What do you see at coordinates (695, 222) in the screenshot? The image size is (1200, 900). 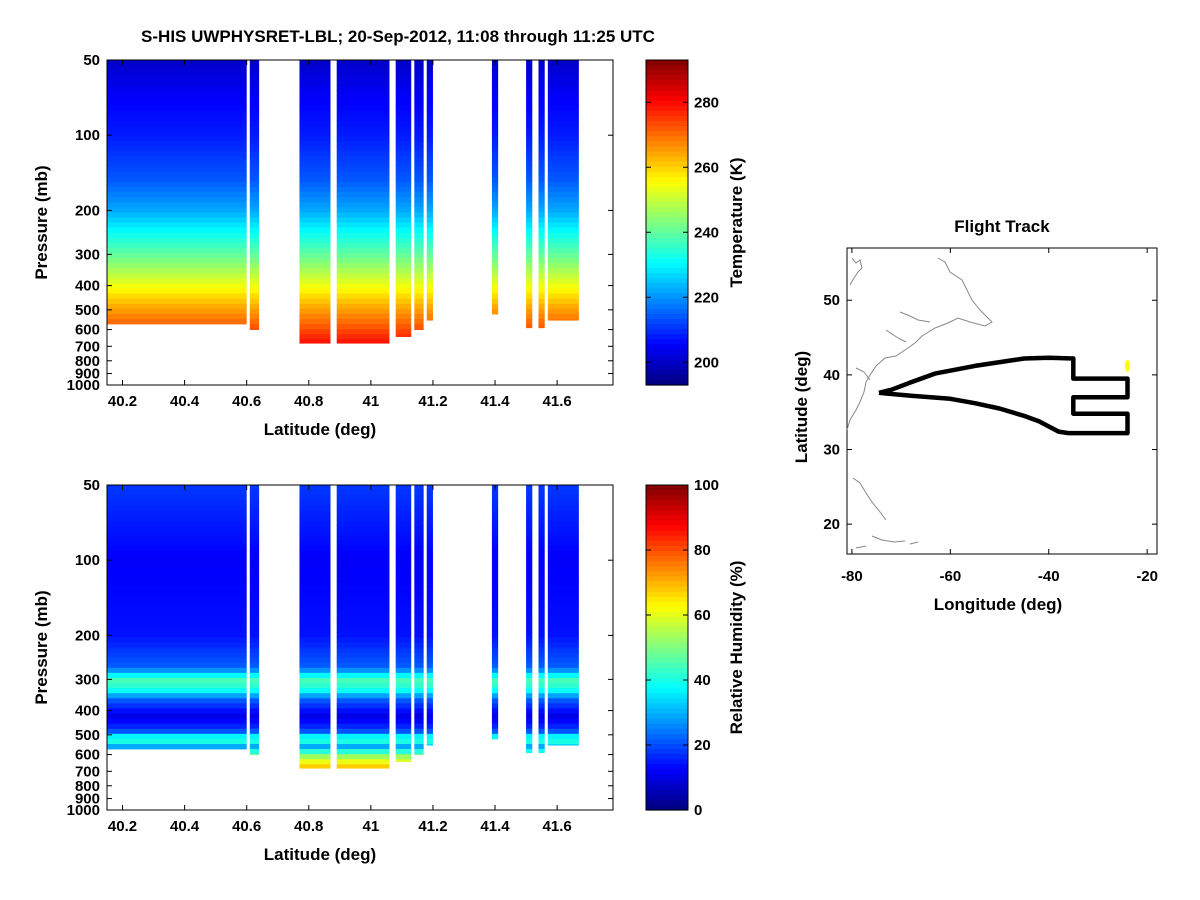 I see `temperature-colorbar: 280 260 240 220 200 Temperature (K)` at bounding box center [695, 222].